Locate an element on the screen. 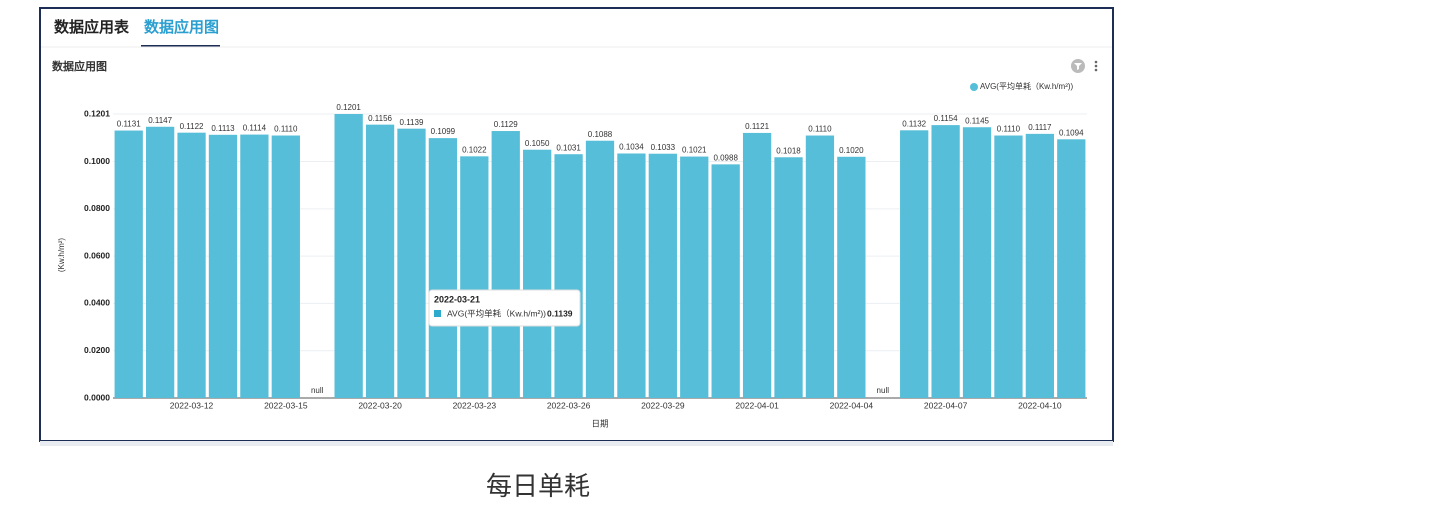 Image resolution: width=1440 pixels, height=531 pixels. tab-underline is located at coordinates (180, 46).